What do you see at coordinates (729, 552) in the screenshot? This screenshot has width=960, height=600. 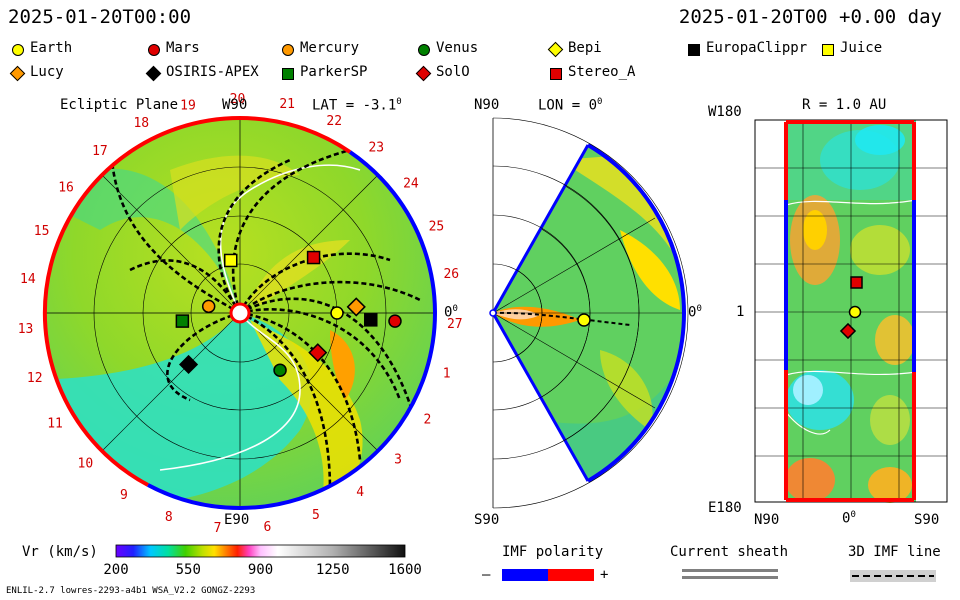 I see `current-sheath-label: Current sheath` at bounding box center [729, 552].